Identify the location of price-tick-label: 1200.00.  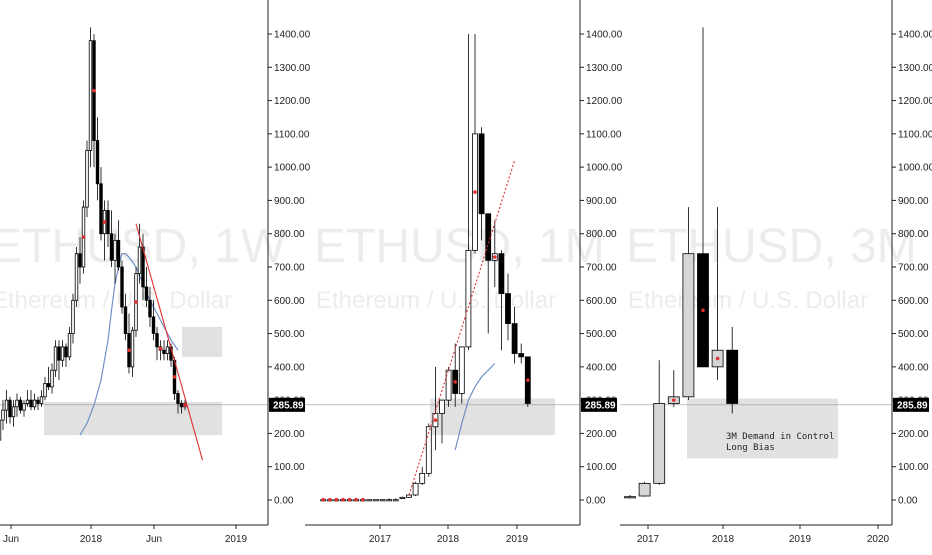
(604, 101).